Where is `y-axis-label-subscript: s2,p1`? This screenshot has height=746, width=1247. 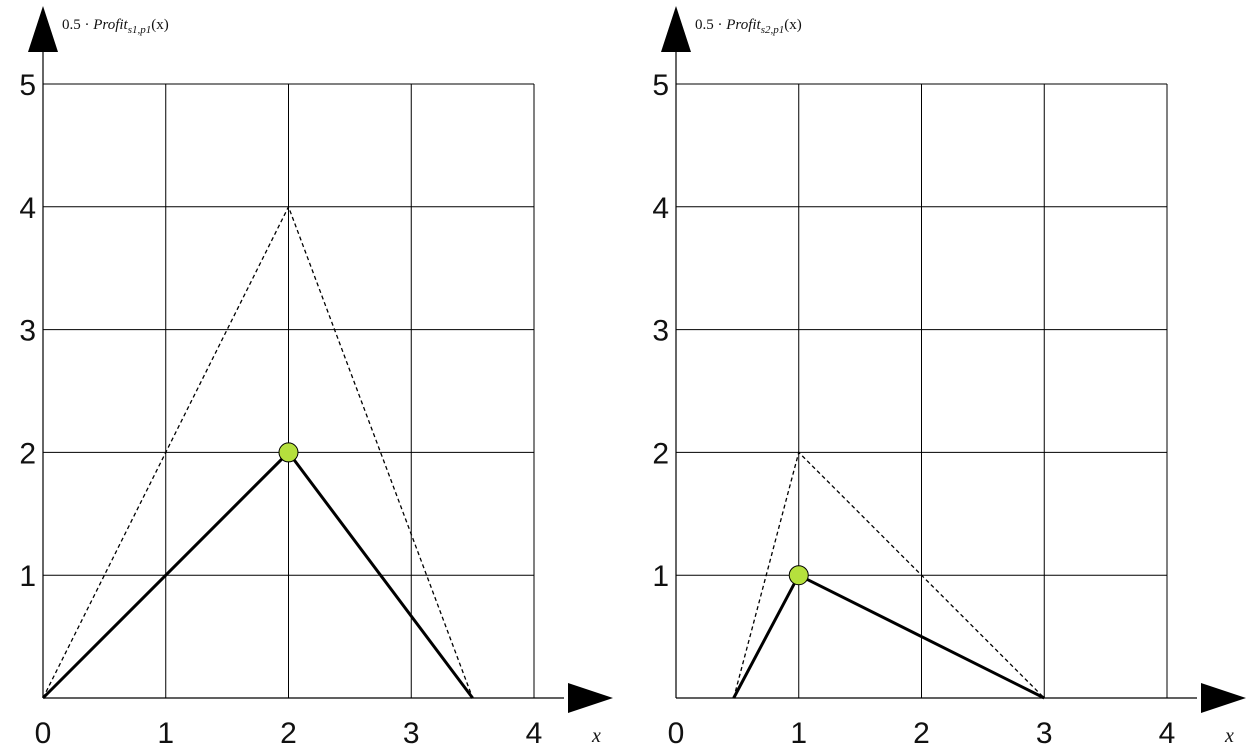
y-axis-label-subscript: s2,p1 is located at coordinates (773, 30).